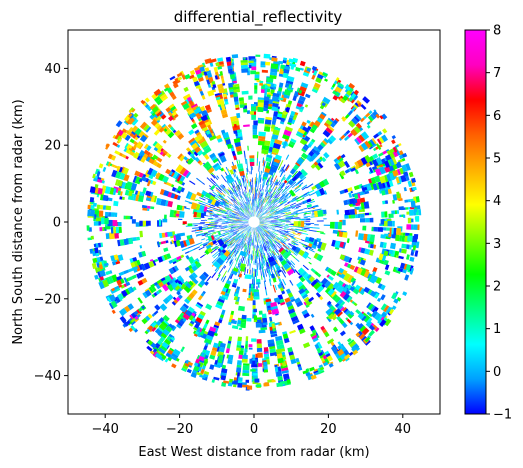 Image resolution: width=523 pixels, height=468 pixels. I want to click on y-tick-label: 40, so click(52, 69).